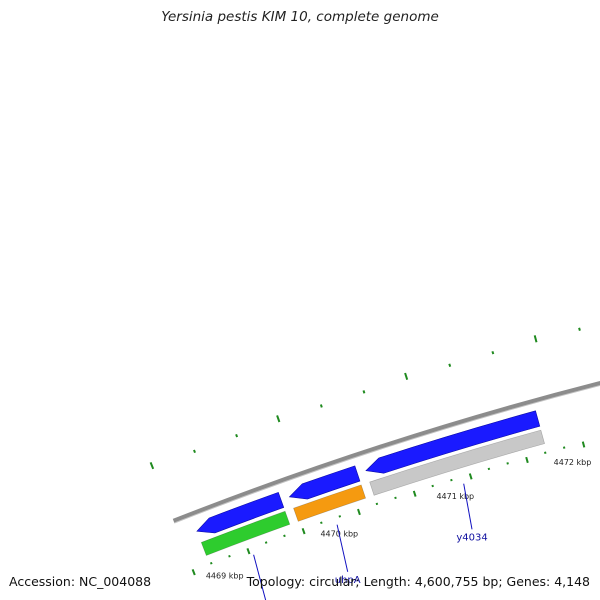 This screenshot has width=600, height=600. I want to click on tick-label: 4469 kbp, so click(225, 575).